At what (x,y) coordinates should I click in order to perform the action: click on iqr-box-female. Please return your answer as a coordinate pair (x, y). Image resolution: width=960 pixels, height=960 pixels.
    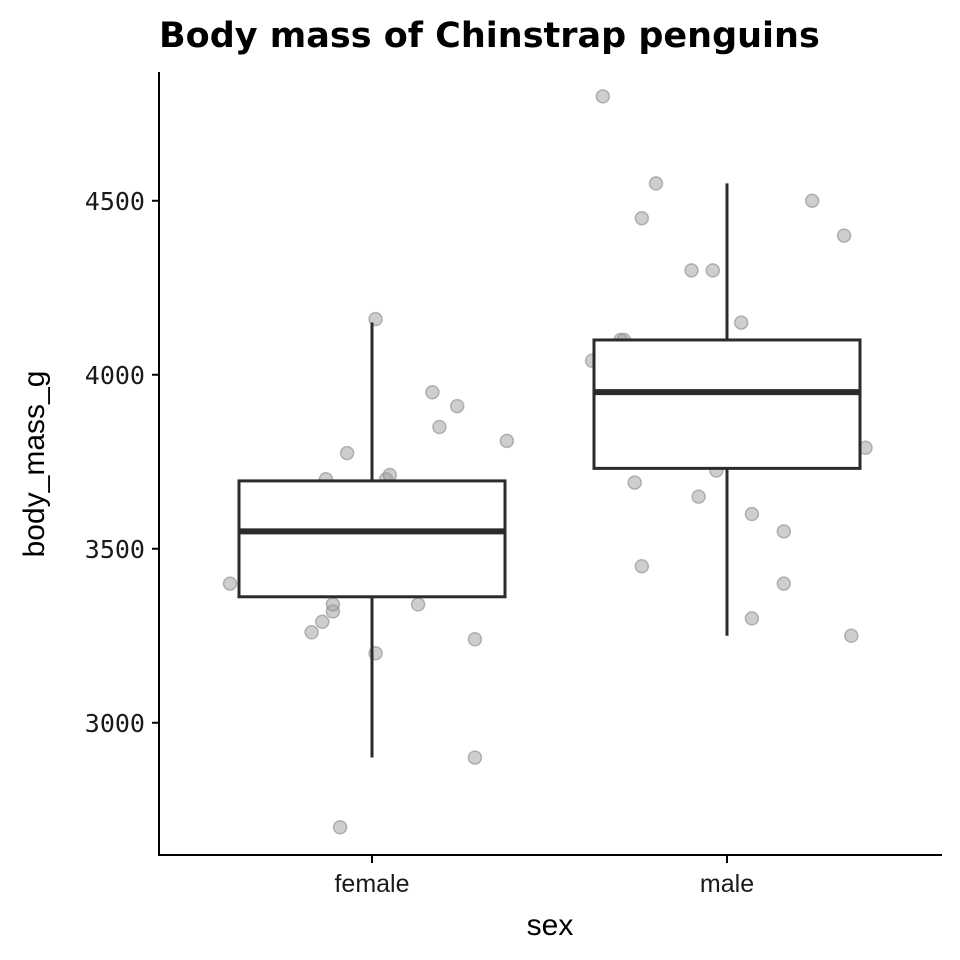
    Looking at the image, I should click on (372, 539).